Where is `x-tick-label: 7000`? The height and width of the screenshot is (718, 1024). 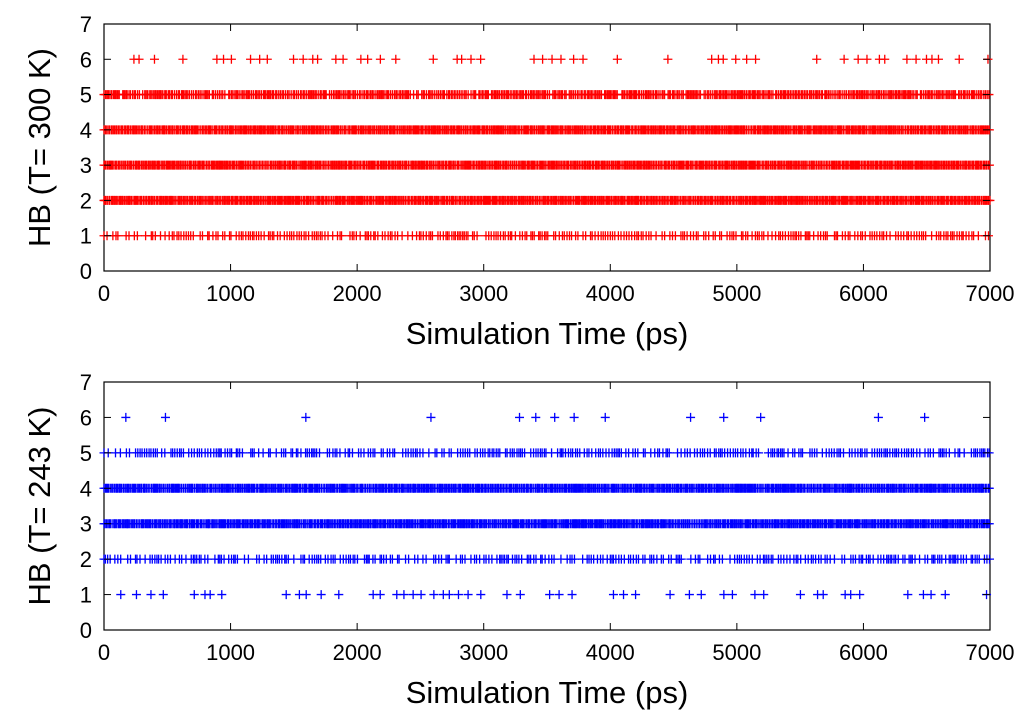
x-tick-label: 7000 is located at coordinates (990, 293).